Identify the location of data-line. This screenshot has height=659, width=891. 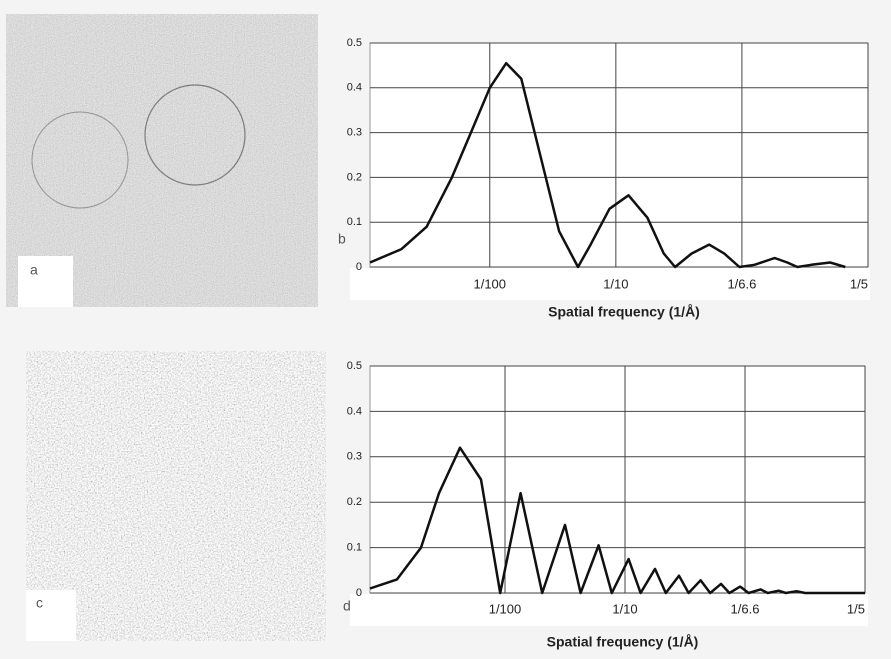
(617, 520).